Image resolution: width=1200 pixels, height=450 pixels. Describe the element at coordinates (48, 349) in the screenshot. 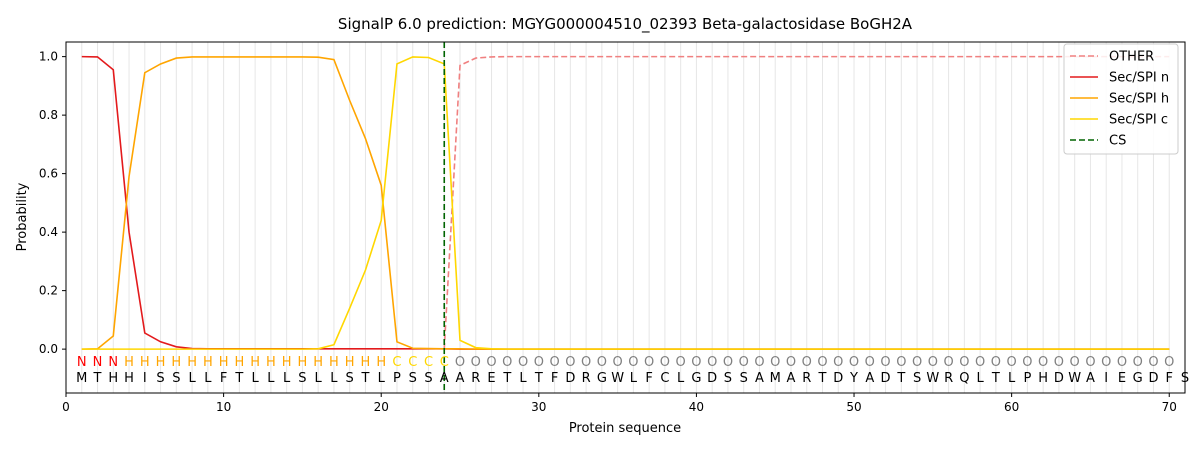

I see `y-tick-label: 0.0` at that location.